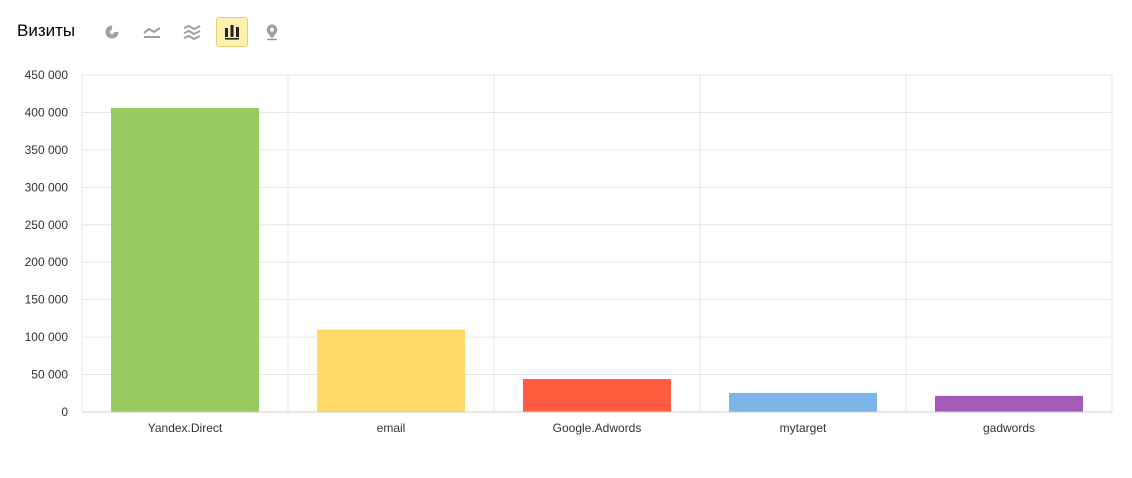 The width and height of the screenshot is (1132, 478). I want to click on bar-chart-view-button, so click(232, 32).